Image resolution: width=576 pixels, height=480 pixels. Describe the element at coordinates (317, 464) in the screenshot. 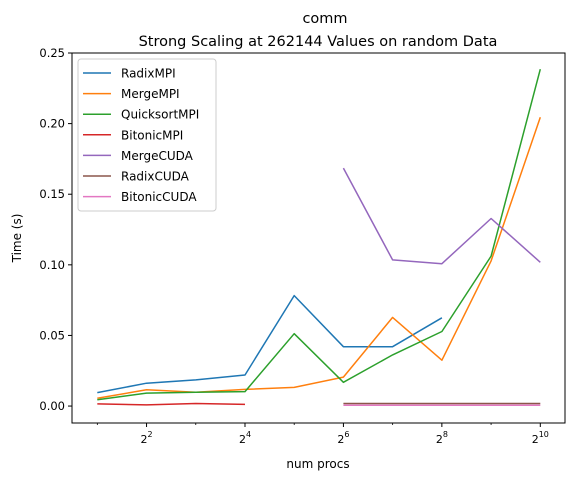

I see `x-axis-label: num procs` at that location.